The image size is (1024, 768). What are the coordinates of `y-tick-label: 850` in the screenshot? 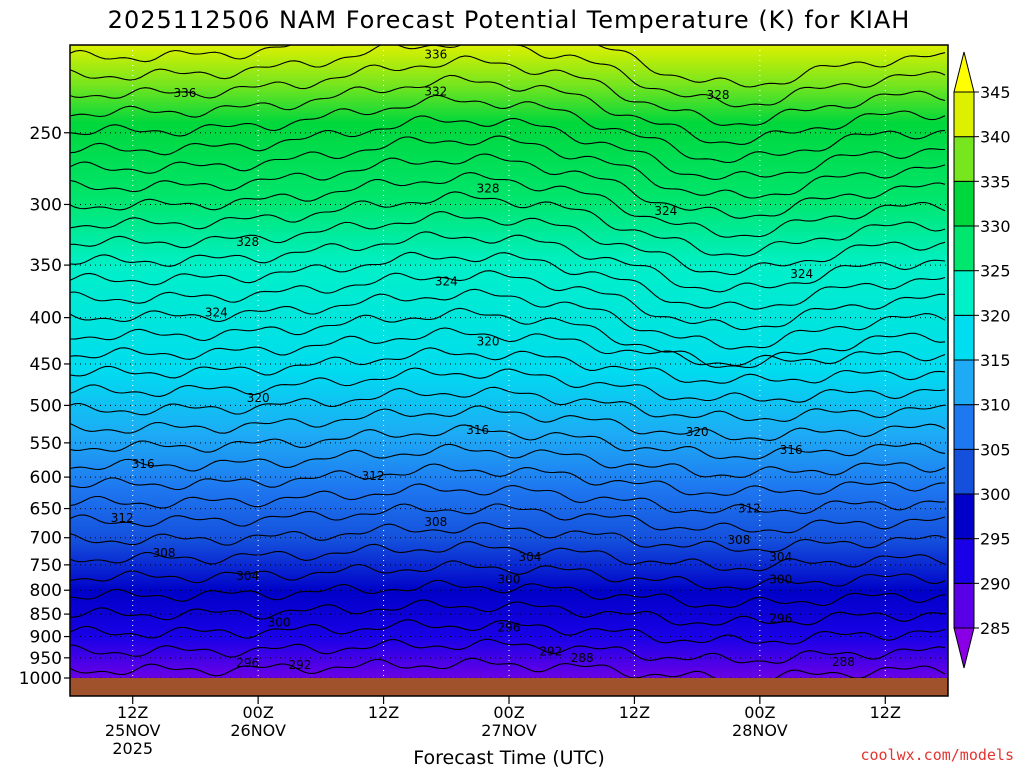 It's located at (46, 615).